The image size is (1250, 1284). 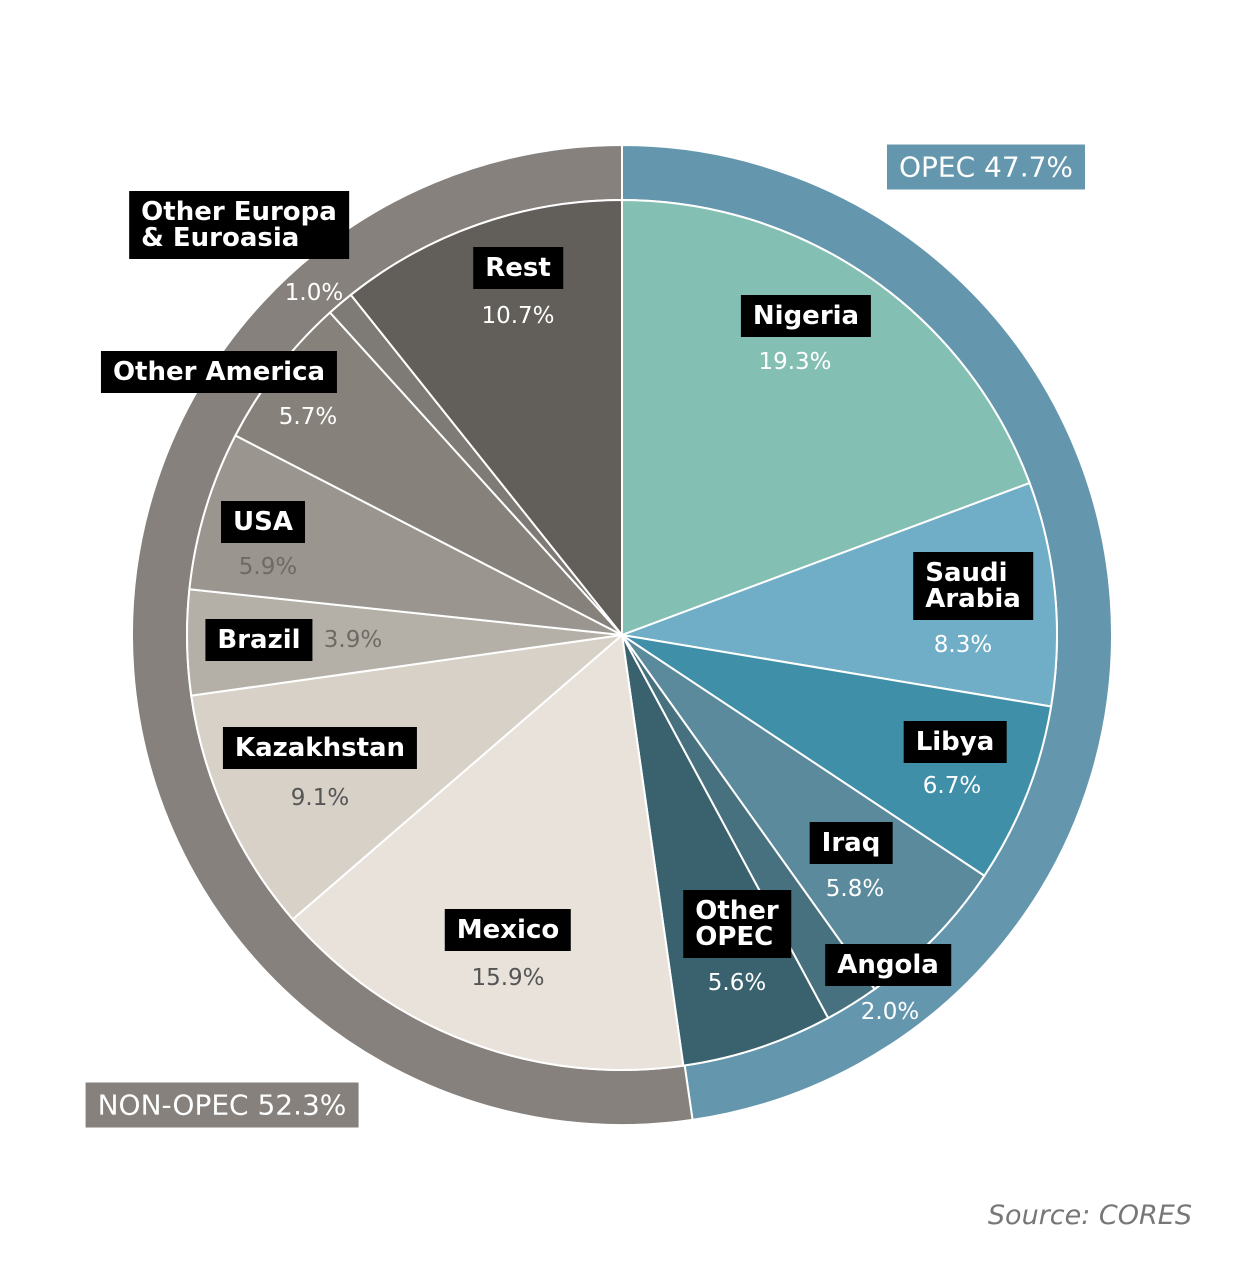 What do you see at coordinates (518, 316) in the screenshot?
I see `value-label: 10.7%` at bounding box center [518, 316].